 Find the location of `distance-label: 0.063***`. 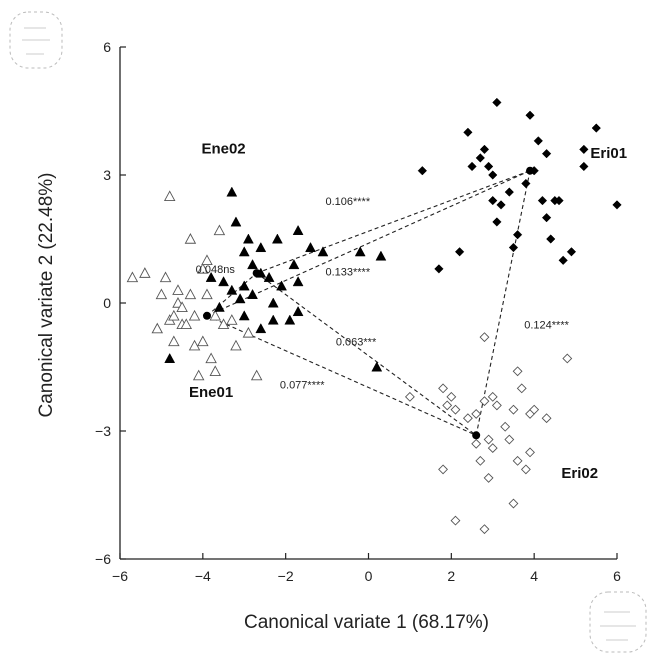

distance-label: 0.063*** is located at coordinates (356, 343).